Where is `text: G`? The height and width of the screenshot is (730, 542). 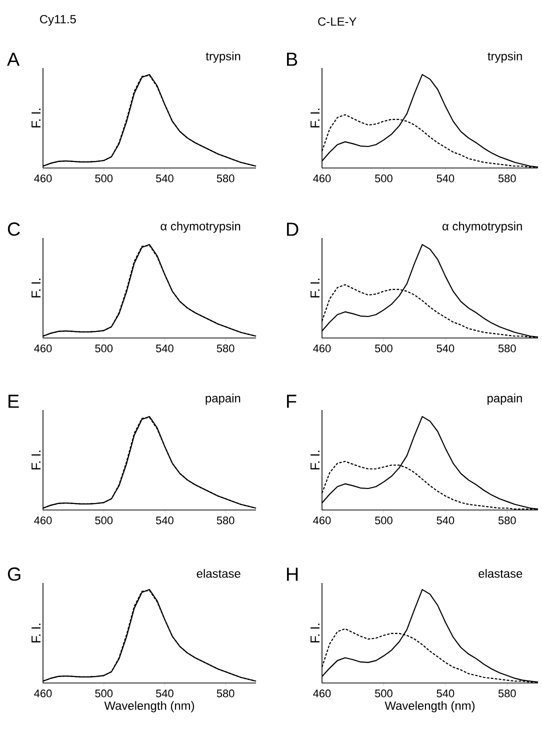
text: G is located at coordinates (14, 574).